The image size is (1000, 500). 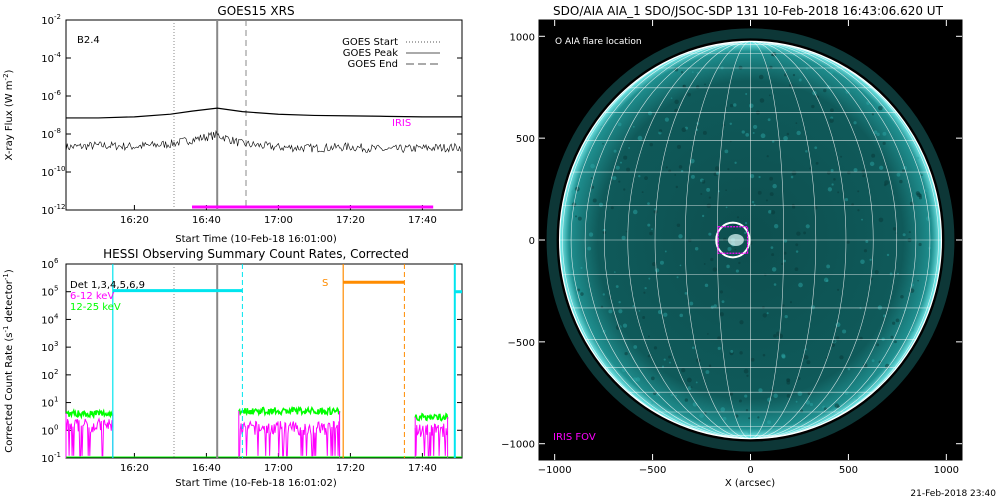 What do you see at coordinates (574, 437) in the screenshot?
I see `aia-iris-fov-label: IRIS FOV` at bounding box center [574, 437].